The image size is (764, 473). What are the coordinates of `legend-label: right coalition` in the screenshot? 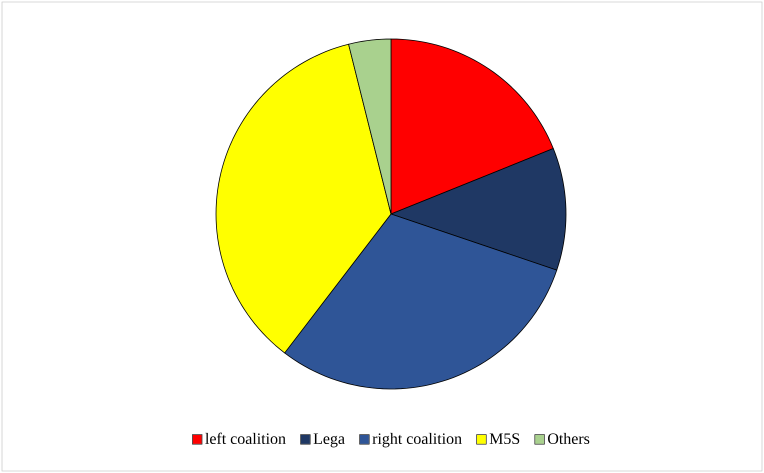 It's located at (417, 440).